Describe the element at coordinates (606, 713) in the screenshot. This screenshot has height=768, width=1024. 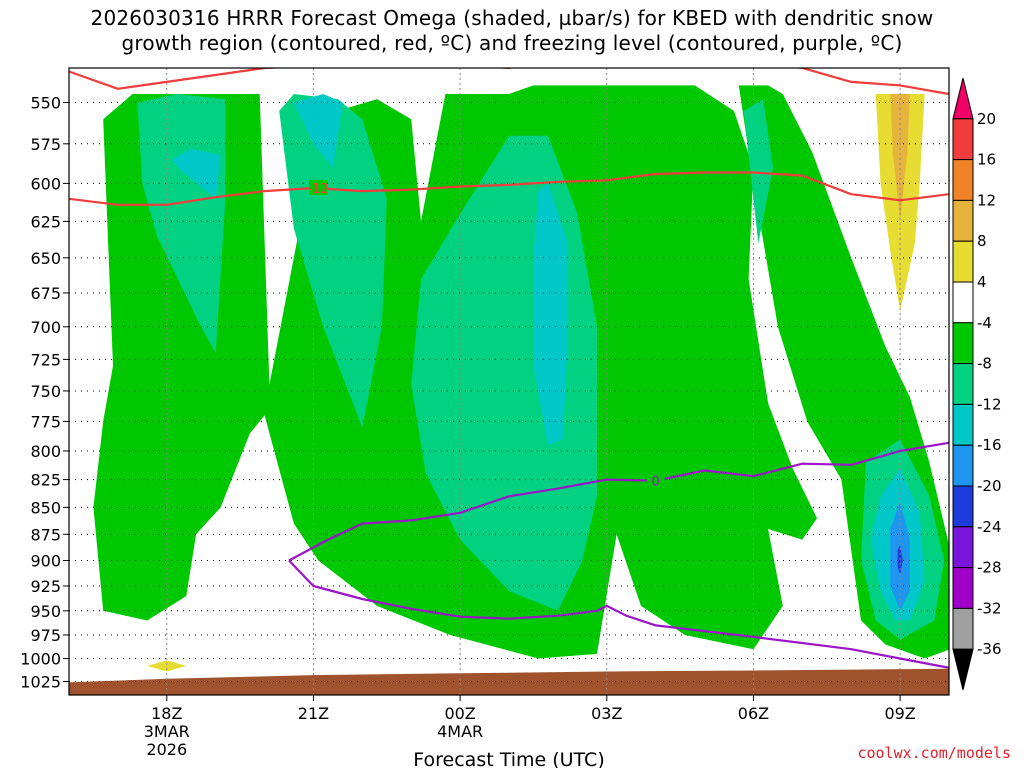
I see `x-tick-label-03Z: 03Z` at that location.